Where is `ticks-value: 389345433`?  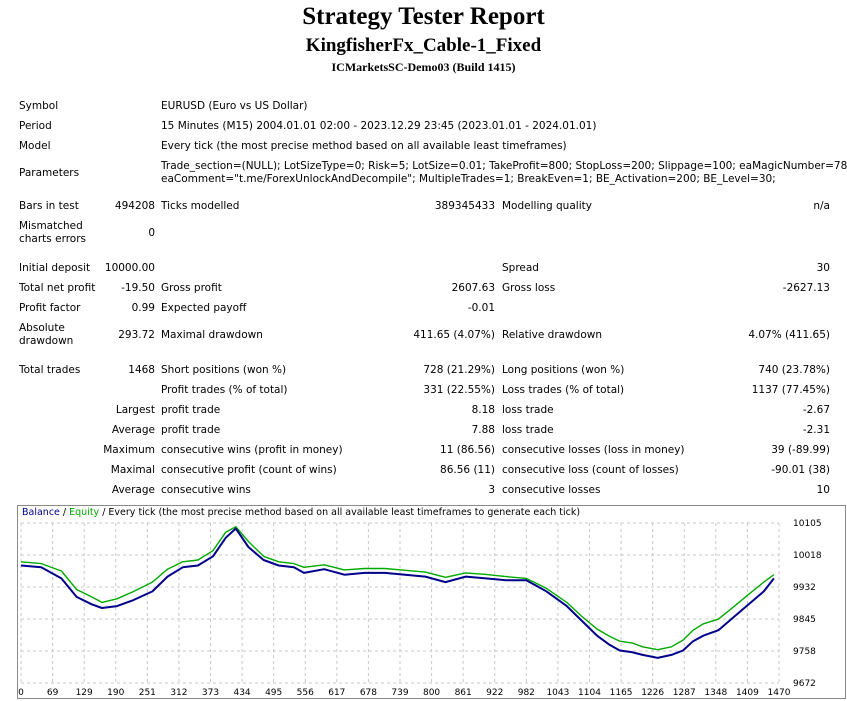 ticks-value: 389345433 is located at coordinates (464, 206).